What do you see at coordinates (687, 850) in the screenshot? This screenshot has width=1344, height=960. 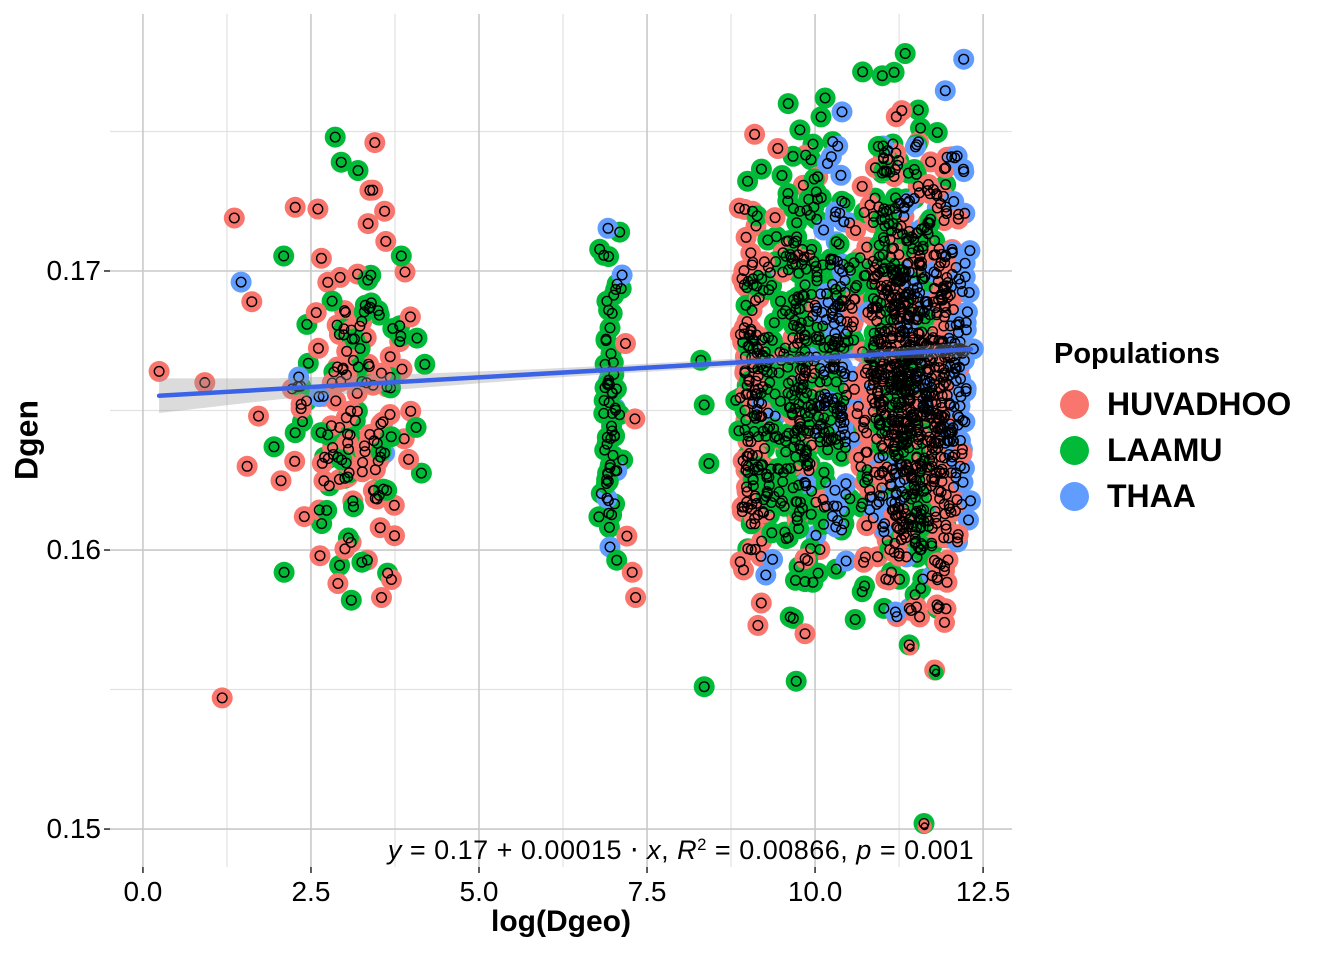 I see `annotation-segment: R` at bounding box center [687, 850].